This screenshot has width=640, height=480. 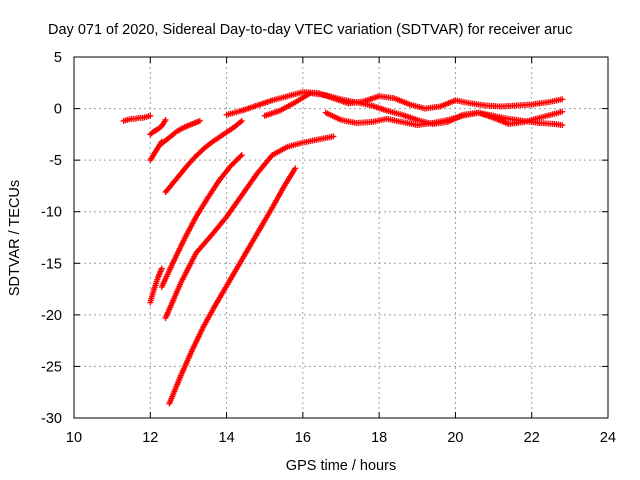 I want to click on y-tick-label: -10, so click(x=51, y=213).